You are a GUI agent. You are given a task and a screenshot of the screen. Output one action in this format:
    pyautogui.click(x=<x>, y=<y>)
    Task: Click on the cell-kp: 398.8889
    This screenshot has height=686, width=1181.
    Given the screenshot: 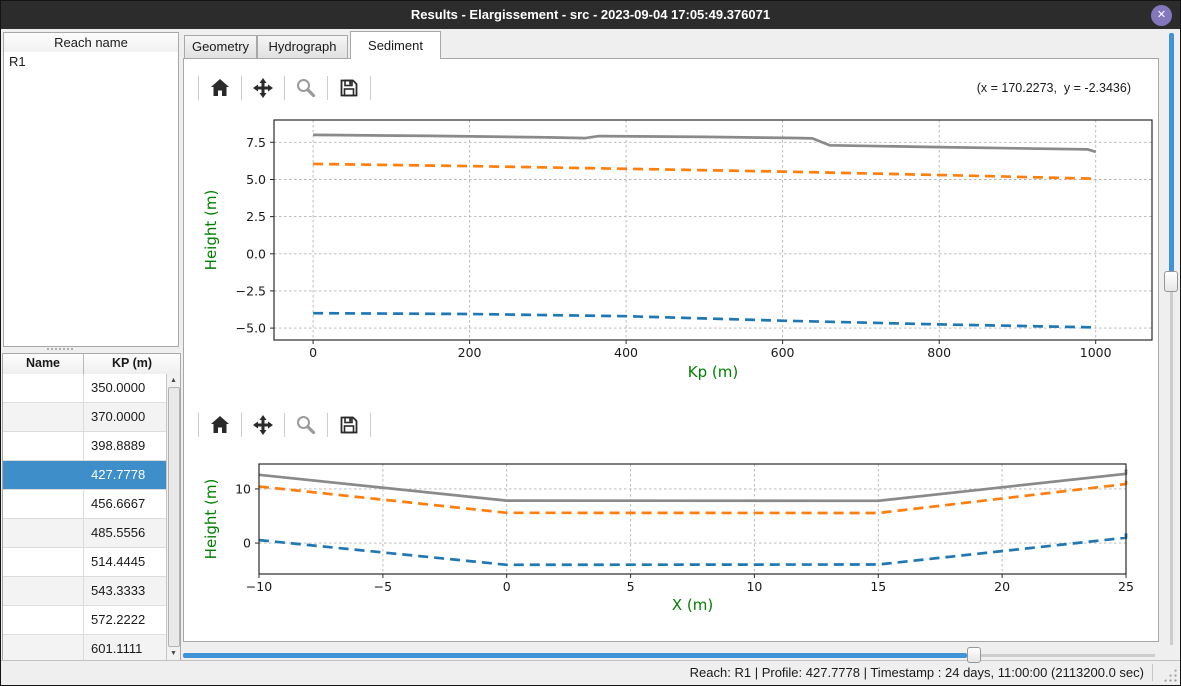 What is the action you would take?
    pyautogui.click(x=118, y=445)
    